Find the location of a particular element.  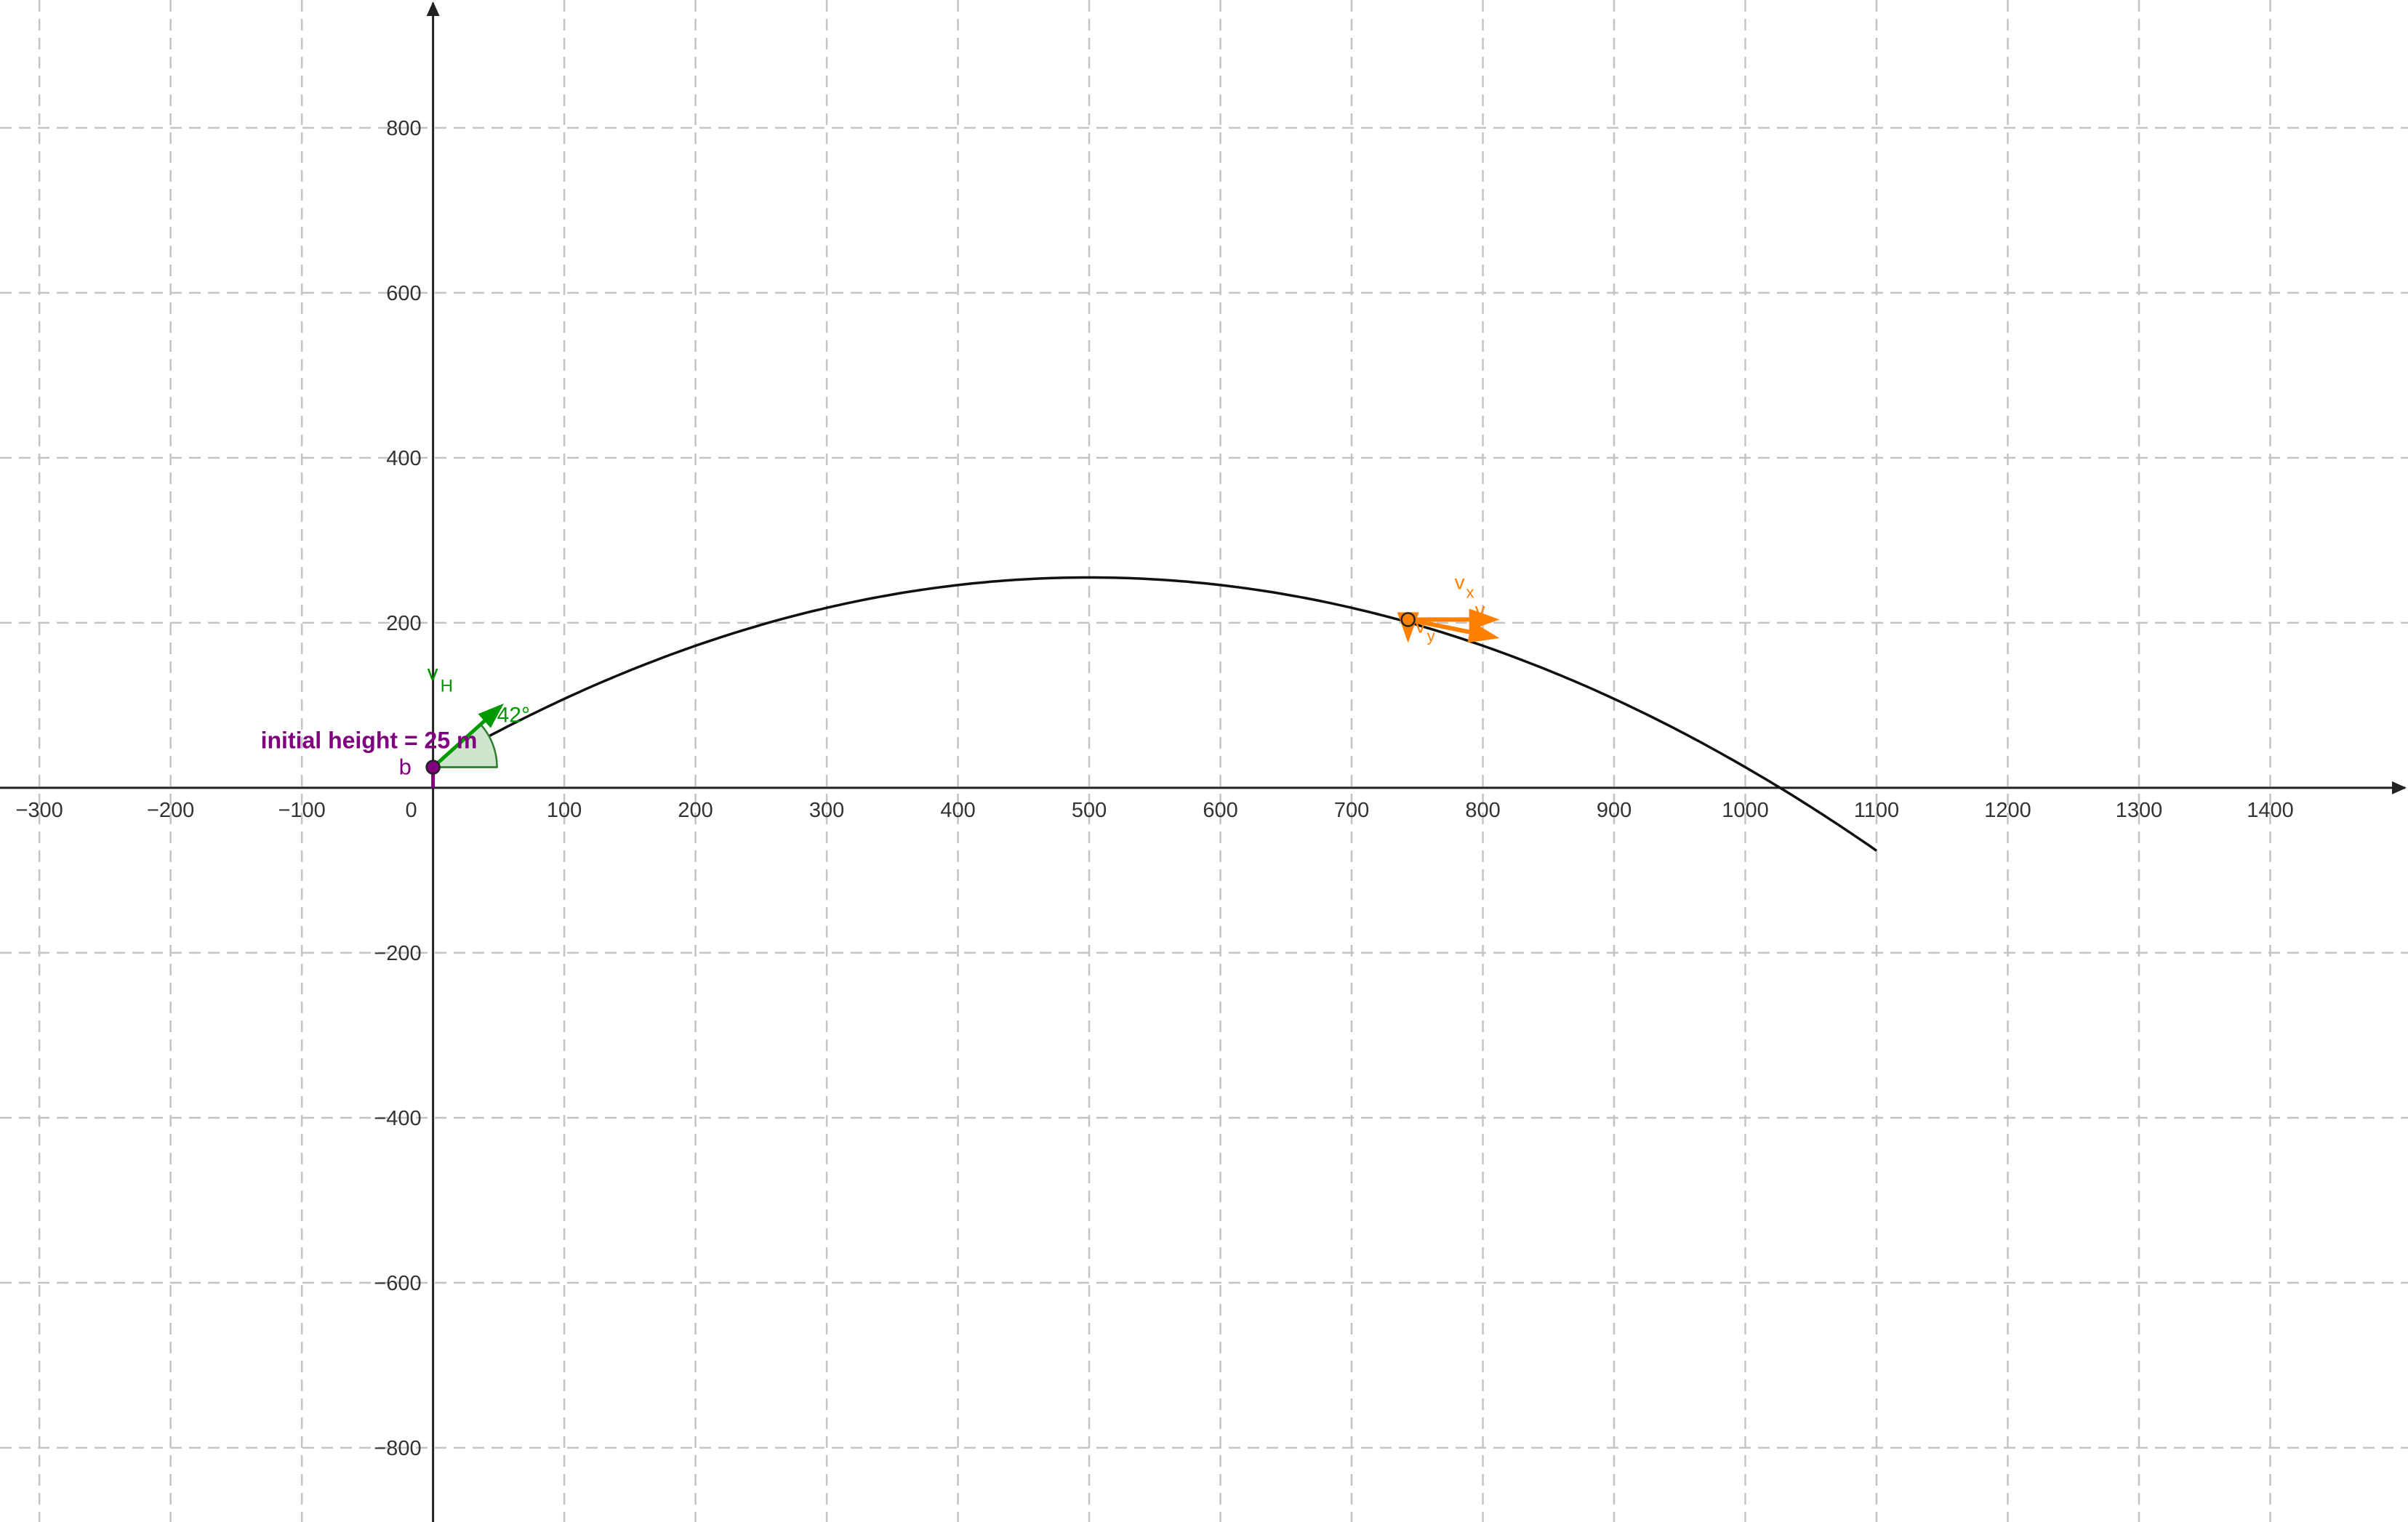

y-tick-label: −800 is located at coordinates (397, 1448).